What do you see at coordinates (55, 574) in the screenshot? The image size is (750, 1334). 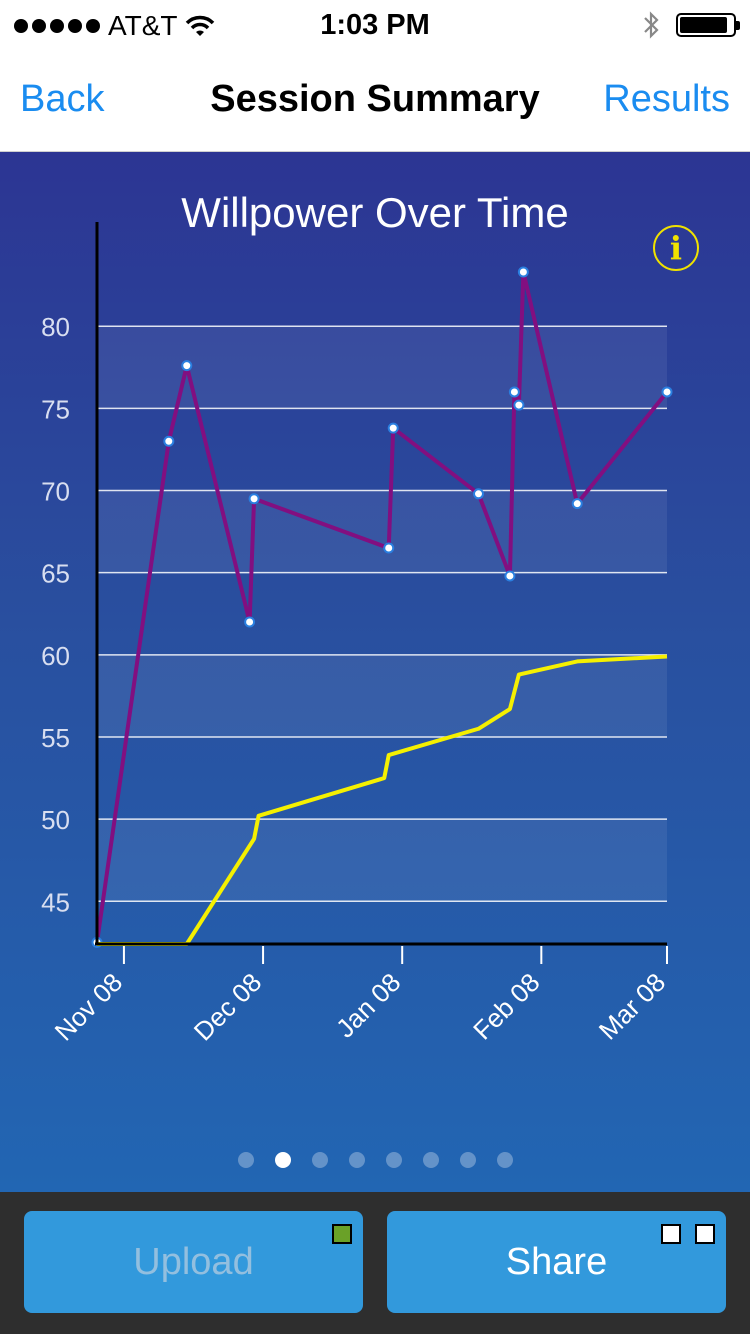 I see `y-tick-label: 65` at bounding box center [55, 574].